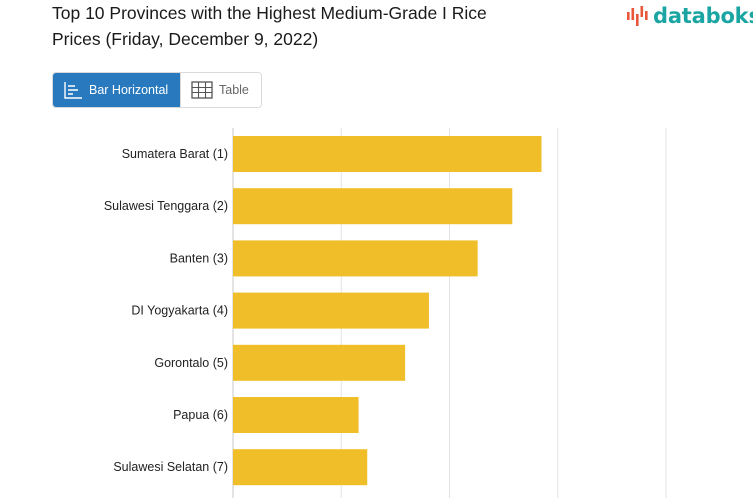 The height and width of the screenshot is (498, 753). I want to click on table-label: Table, so click(234, 90).